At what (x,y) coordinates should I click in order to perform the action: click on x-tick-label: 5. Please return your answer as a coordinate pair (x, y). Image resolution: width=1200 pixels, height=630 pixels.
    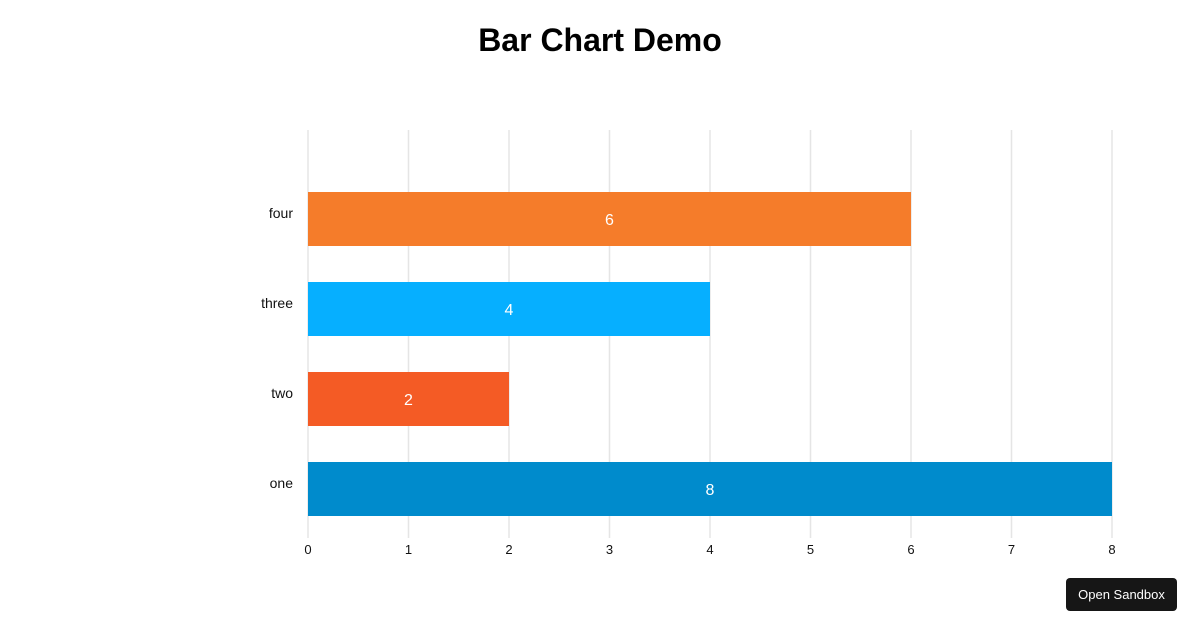
    Looking at the image, I should click on (810, 549).